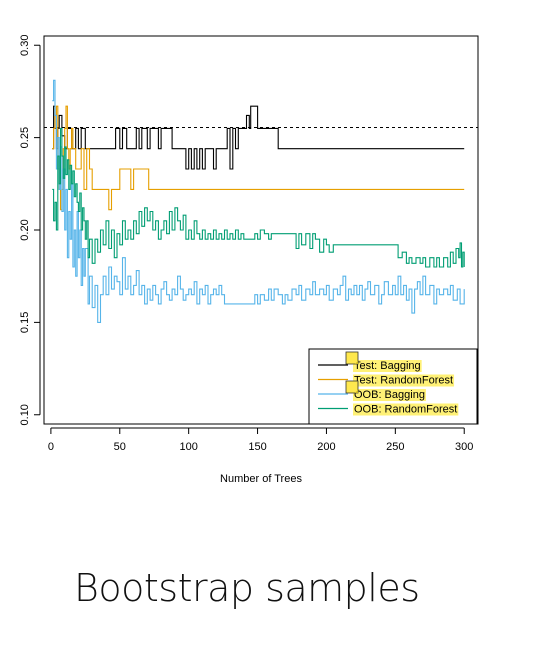  What do you see at coordinates (395, 447) in the screenshot?
I see `x-tick-label: 250` at bounding box center [395, 447].